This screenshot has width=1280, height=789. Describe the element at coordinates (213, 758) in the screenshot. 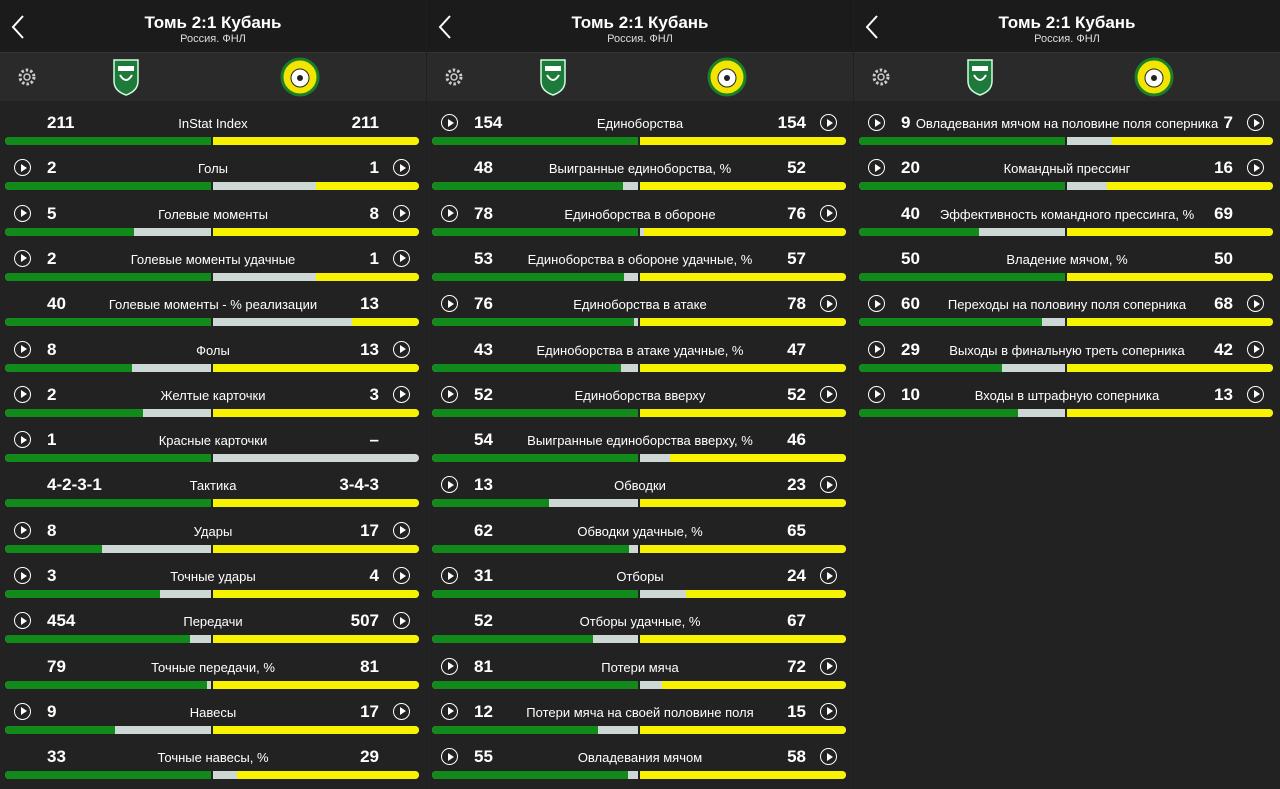

I see `stat-label: Точные навесы, %` at that location.